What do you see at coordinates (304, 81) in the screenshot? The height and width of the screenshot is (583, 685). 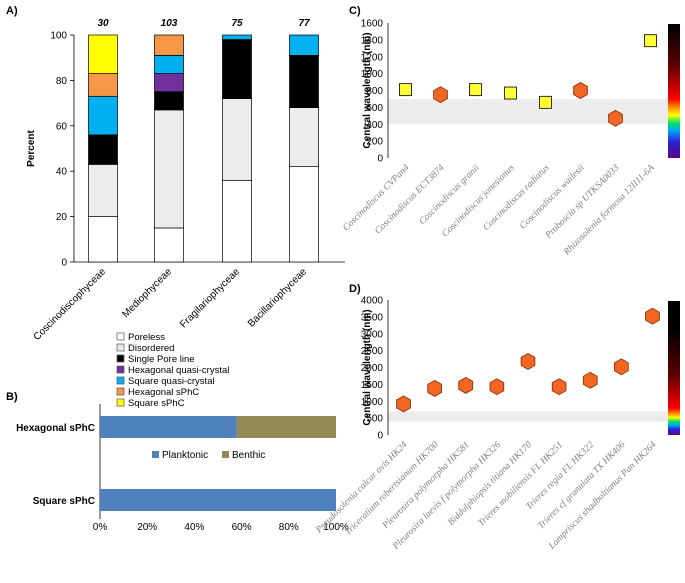 I see `a-bar-bacillariophyceae-single-pore-line` at bounding box center [304, 81].